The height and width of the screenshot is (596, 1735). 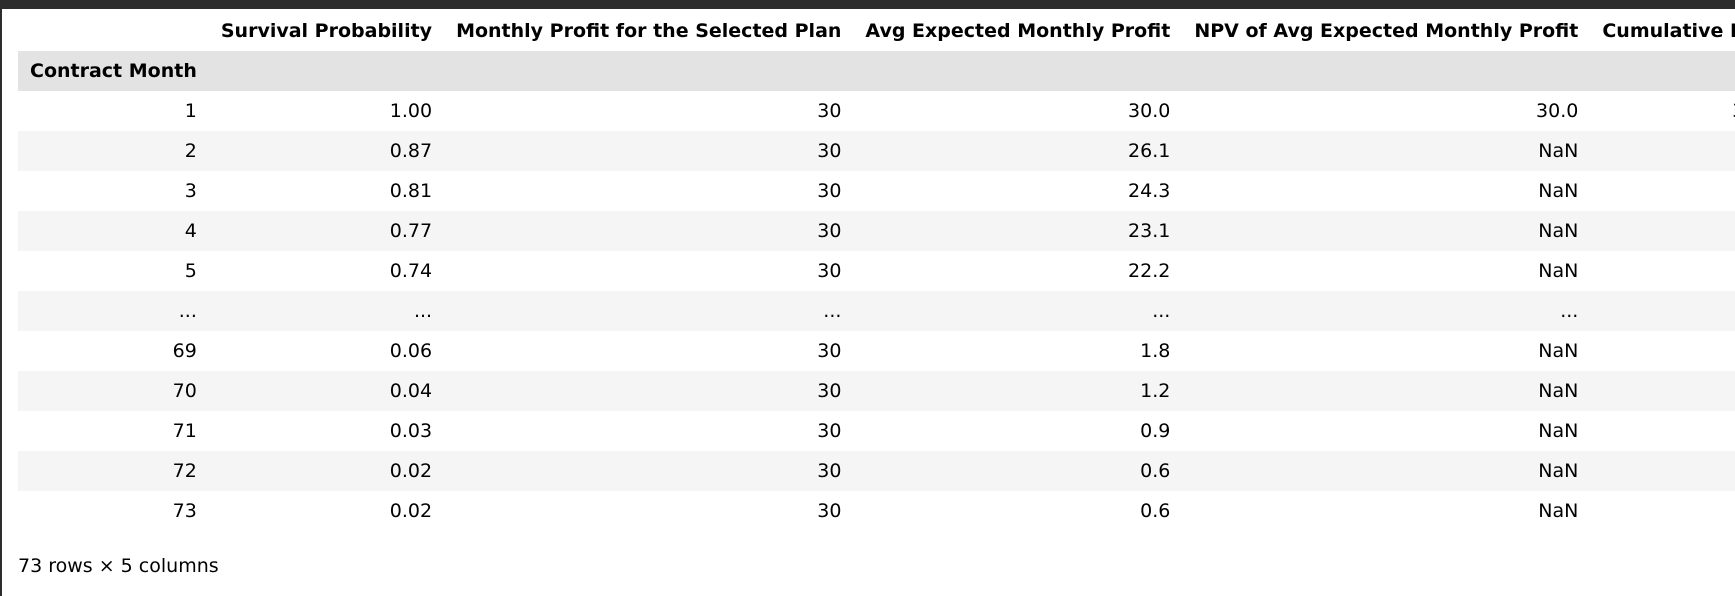 I want to click on index-name-row: Contract Month, so click(x=876, y=71).